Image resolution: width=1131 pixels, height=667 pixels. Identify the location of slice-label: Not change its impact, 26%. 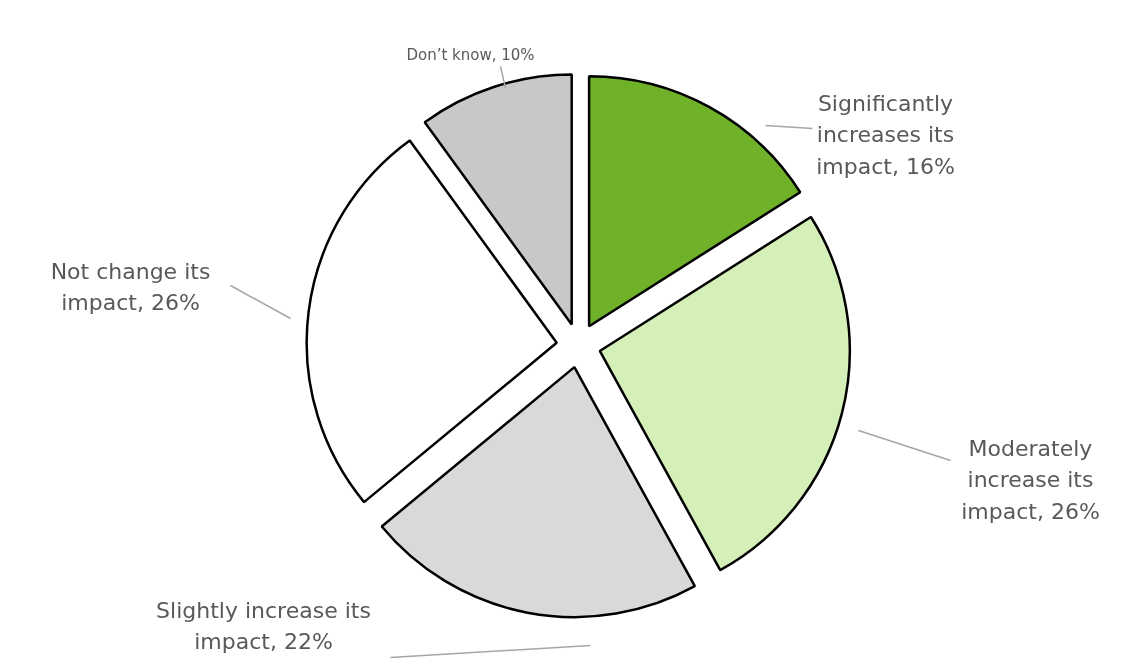
(130, 287).